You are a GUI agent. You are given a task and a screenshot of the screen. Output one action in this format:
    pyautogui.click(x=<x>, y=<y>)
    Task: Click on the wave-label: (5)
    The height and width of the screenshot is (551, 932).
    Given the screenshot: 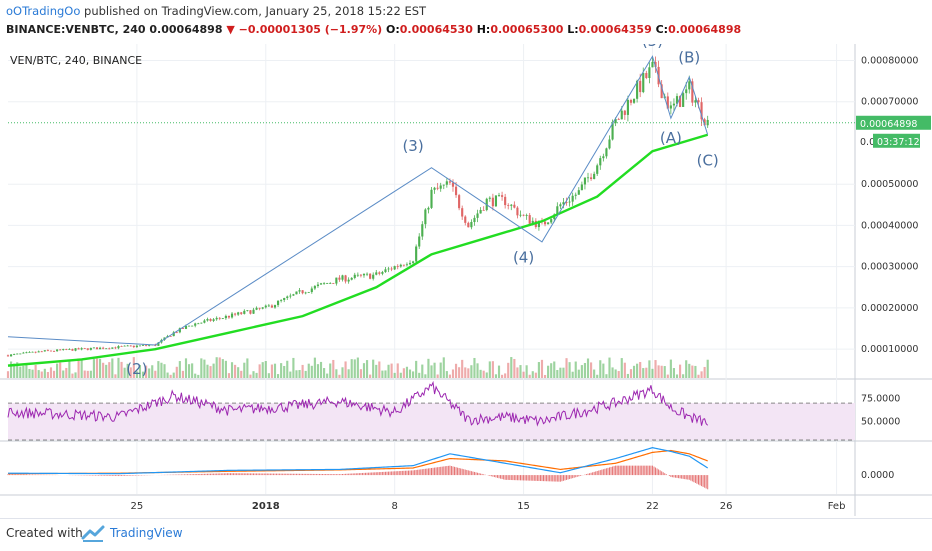 What is the action you would take?
    pyautogui.click(x=652, y=47)
    